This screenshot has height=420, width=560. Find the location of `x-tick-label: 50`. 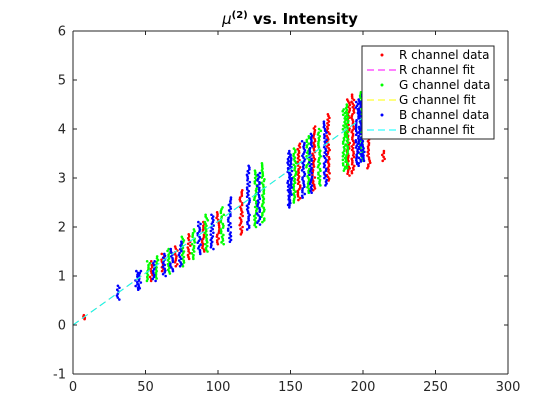

x-tick-label: 50 is located at coordinates (145, 387).